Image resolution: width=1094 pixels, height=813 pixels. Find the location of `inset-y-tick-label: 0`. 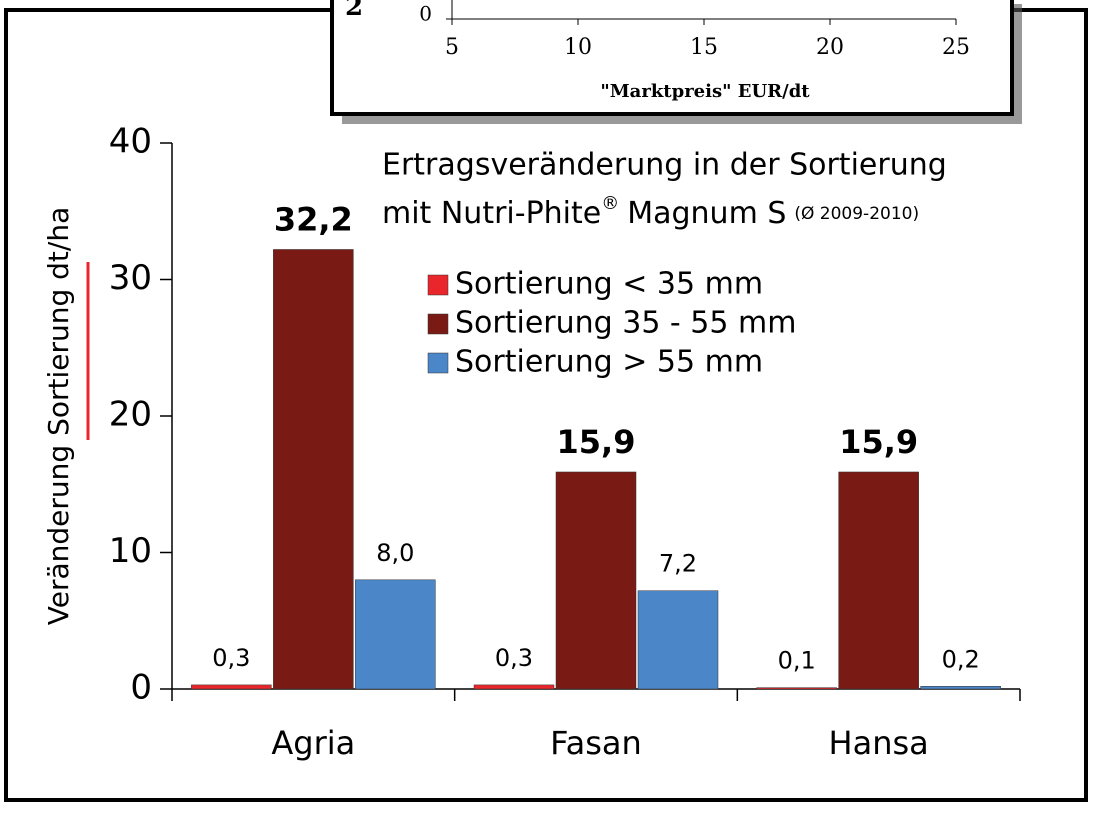

inset-y-tick-label: 0 is located at coordinates (425, 14).